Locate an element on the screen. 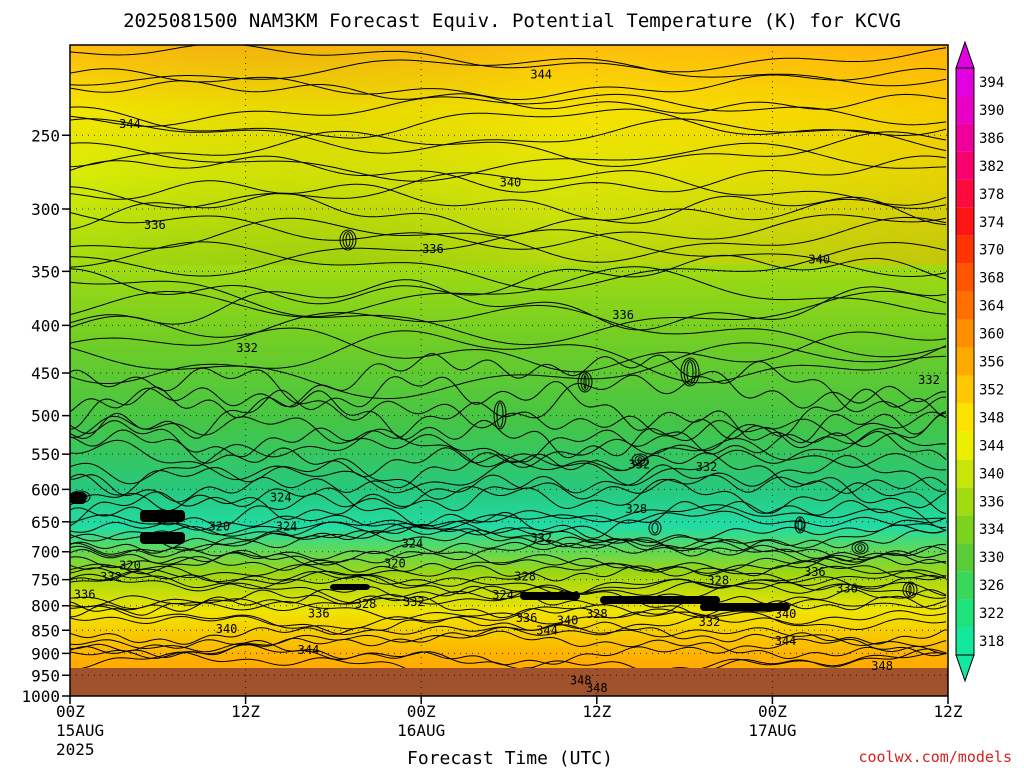 This screenshot has height=768, width=1024. y-tick-label-550: 550 is located at coordinates (45, 454).